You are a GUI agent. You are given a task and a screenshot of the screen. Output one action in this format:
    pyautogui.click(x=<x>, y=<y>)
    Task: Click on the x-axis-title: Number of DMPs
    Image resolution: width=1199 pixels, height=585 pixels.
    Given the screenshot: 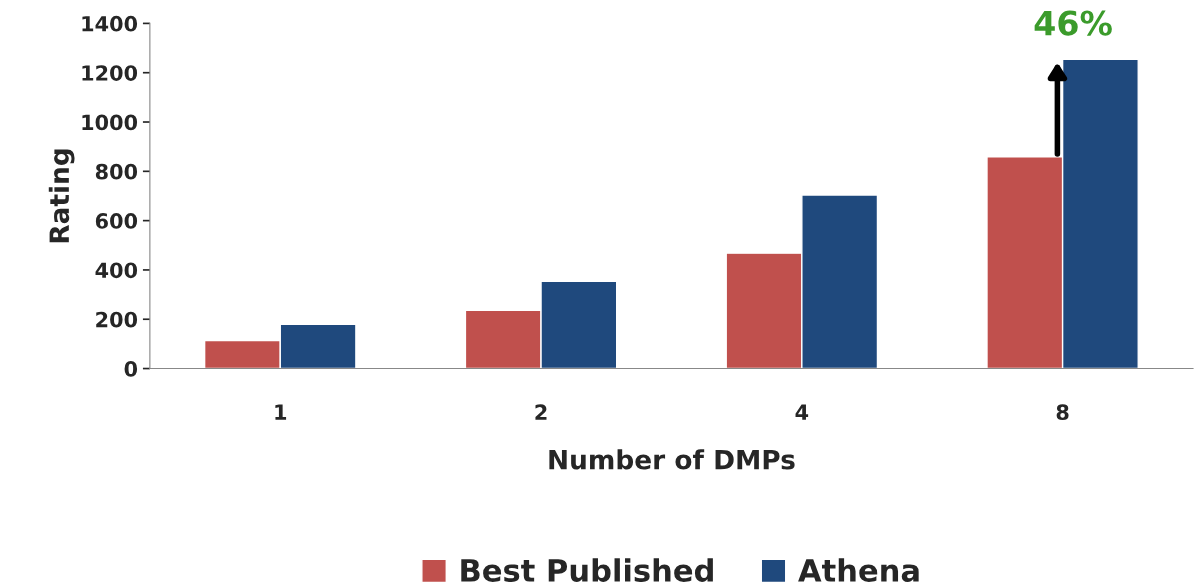 What is the action you would take?
    pyautogui.click(x=672, y=459)
    